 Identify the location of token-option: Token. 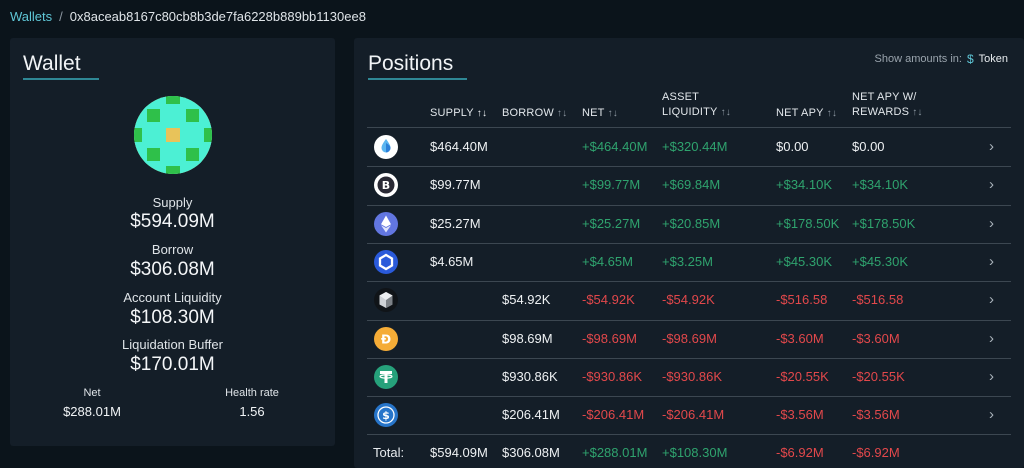
(993, 59).